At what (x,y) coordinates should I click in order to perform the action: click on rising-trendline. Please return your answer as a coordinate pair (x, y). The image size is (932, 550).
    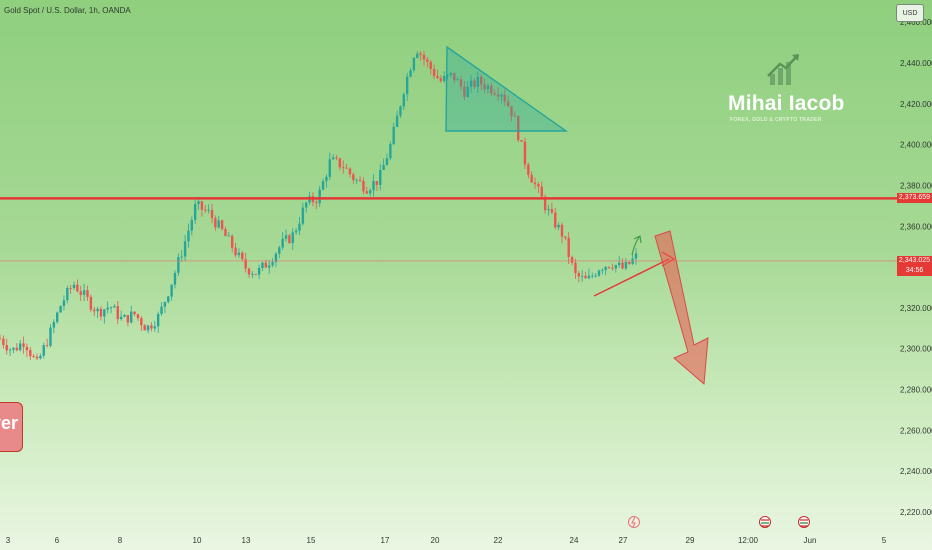
    Looking at the image, I should click on (631, 277).